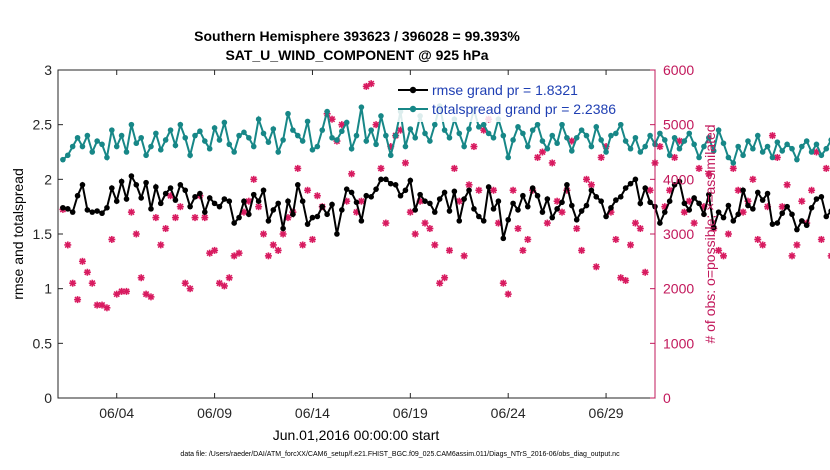  I want to click on y-right-tick-label: 0, so click(667, 398).